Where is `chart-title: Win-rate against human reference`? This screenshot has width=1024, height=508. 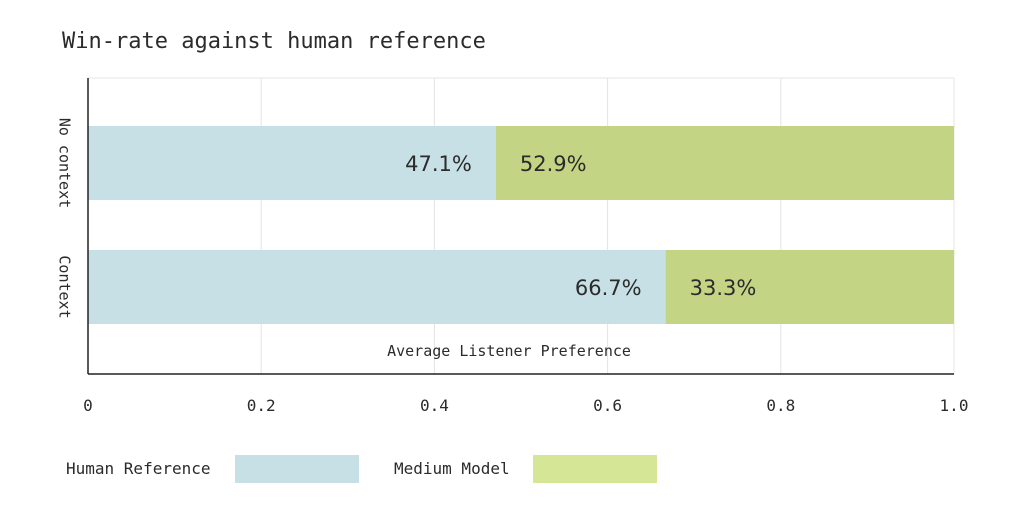
chart-title: Win-rate against human reference is located at coordinates (274, 41).